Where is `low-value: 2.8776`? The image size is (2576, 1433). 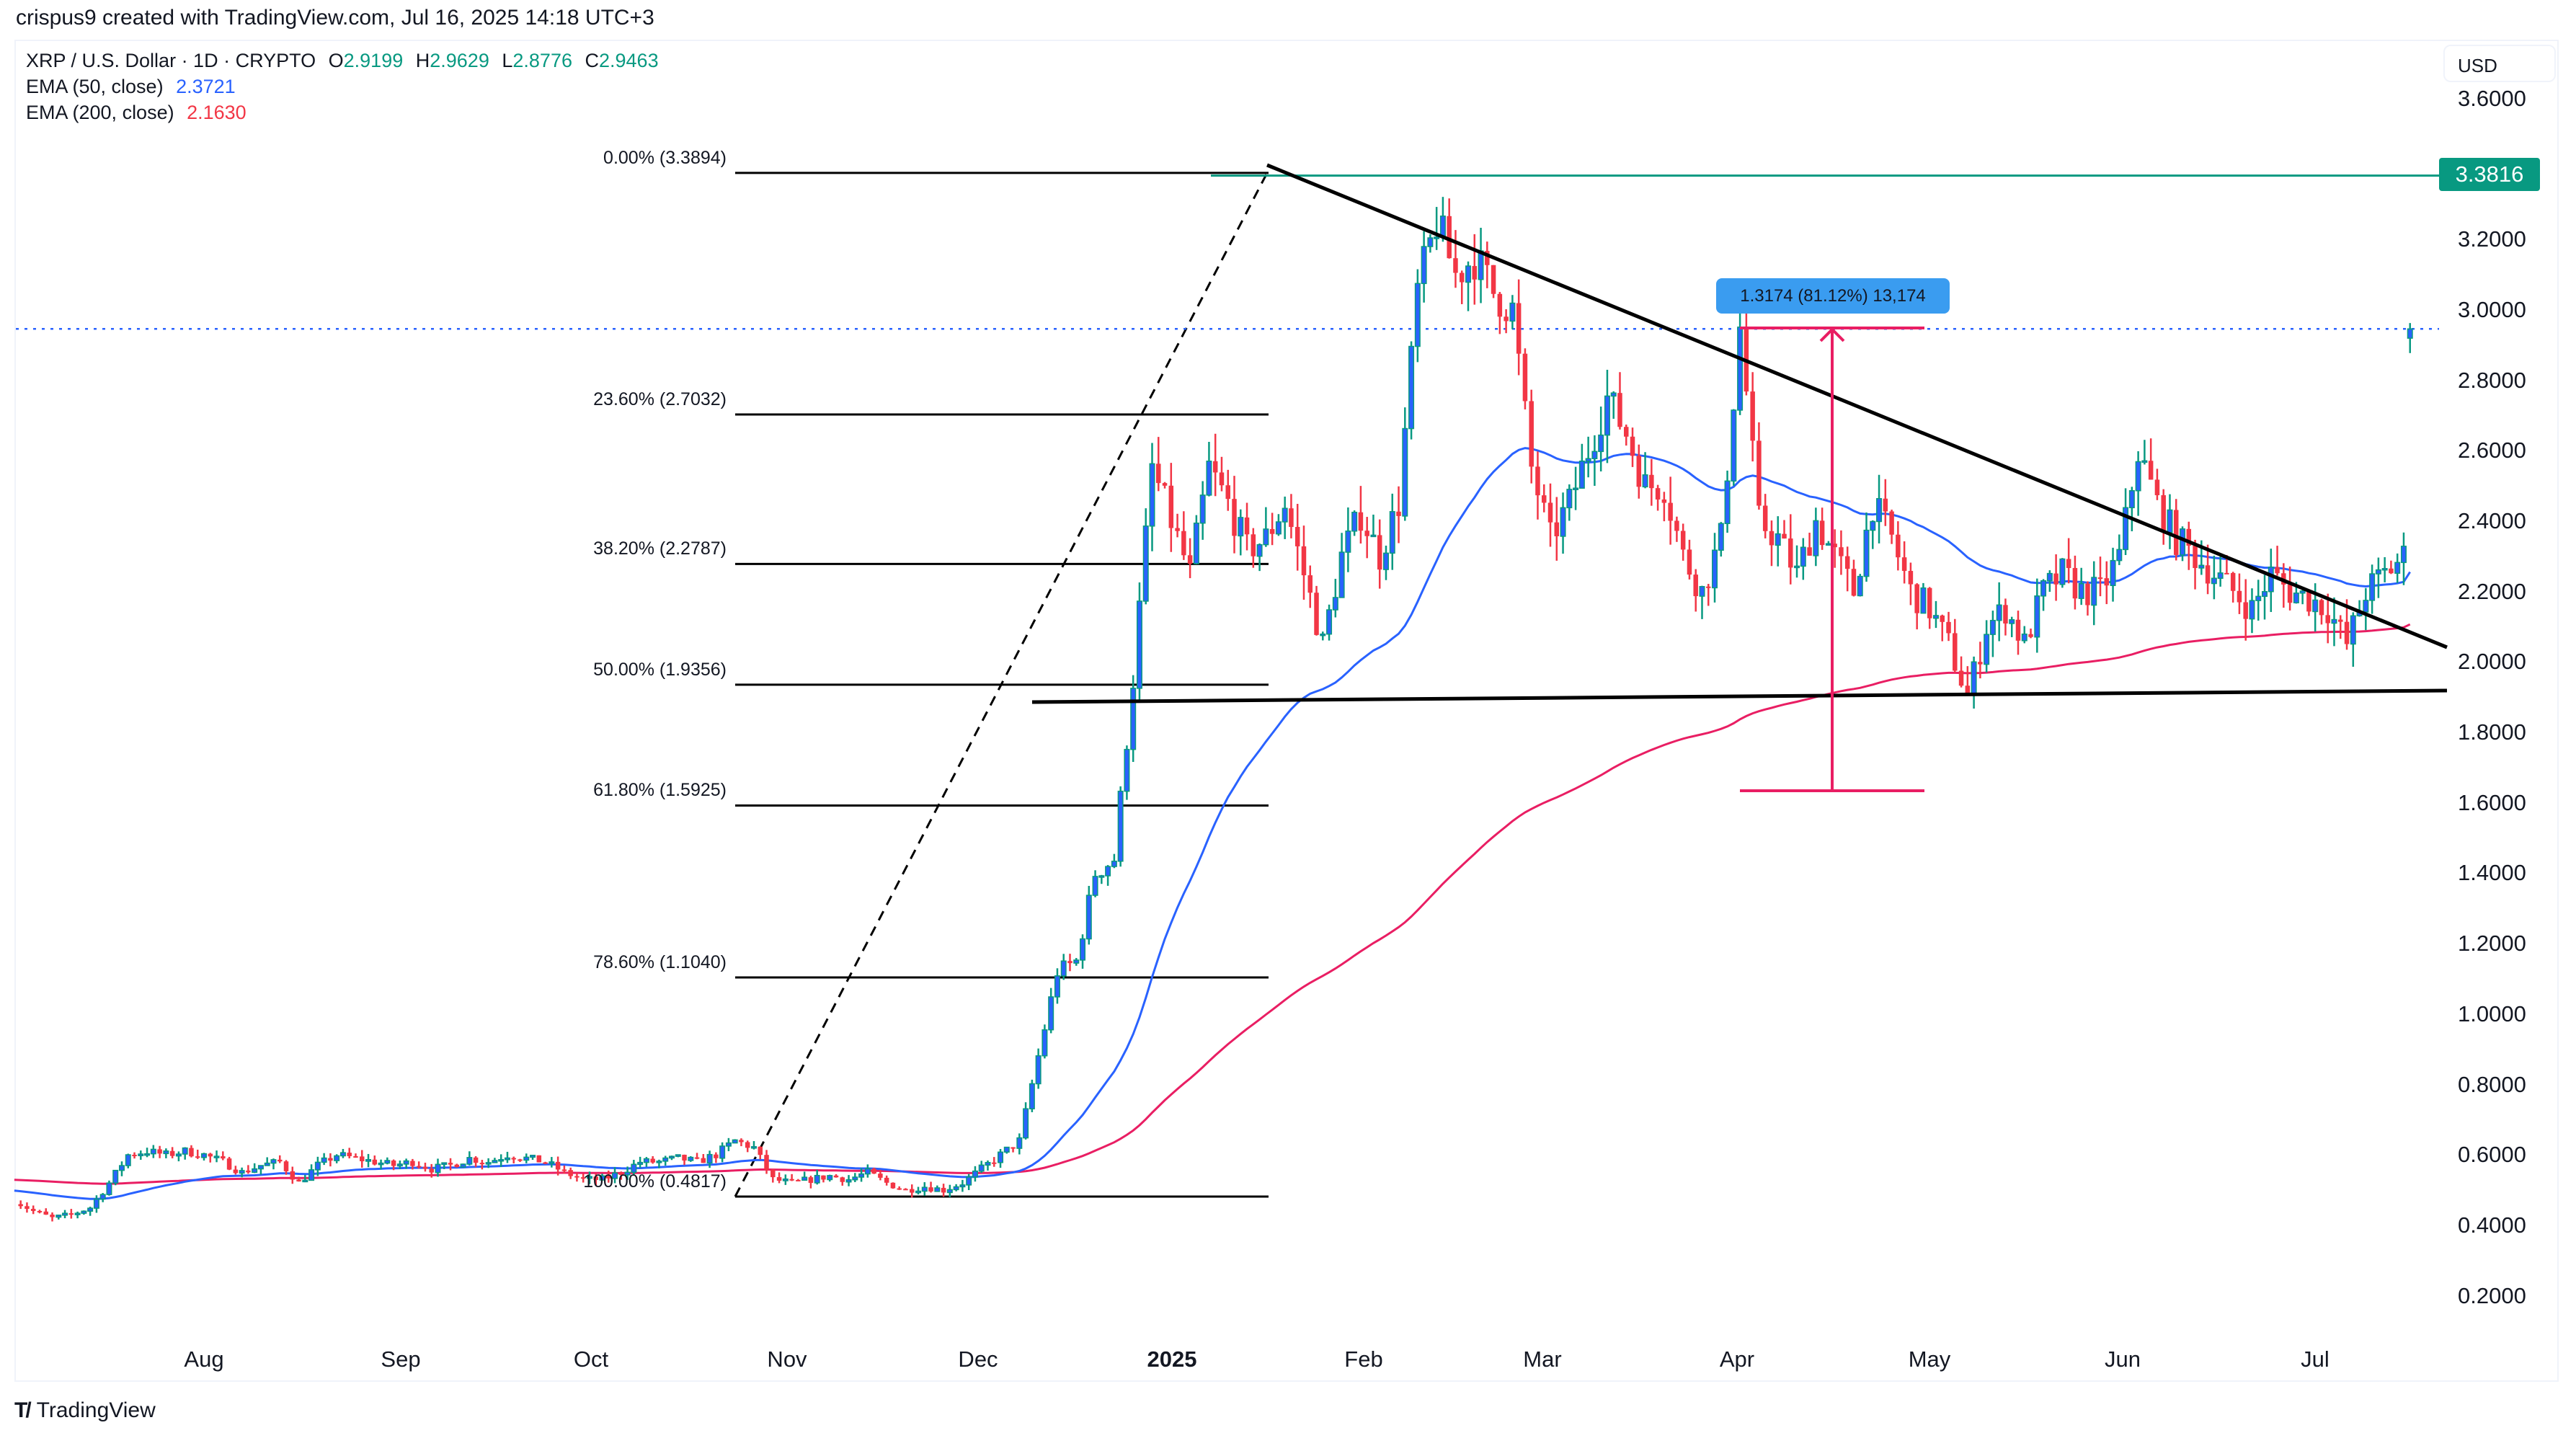 low-value: 2.8776 is located at coordinates (542, 60).